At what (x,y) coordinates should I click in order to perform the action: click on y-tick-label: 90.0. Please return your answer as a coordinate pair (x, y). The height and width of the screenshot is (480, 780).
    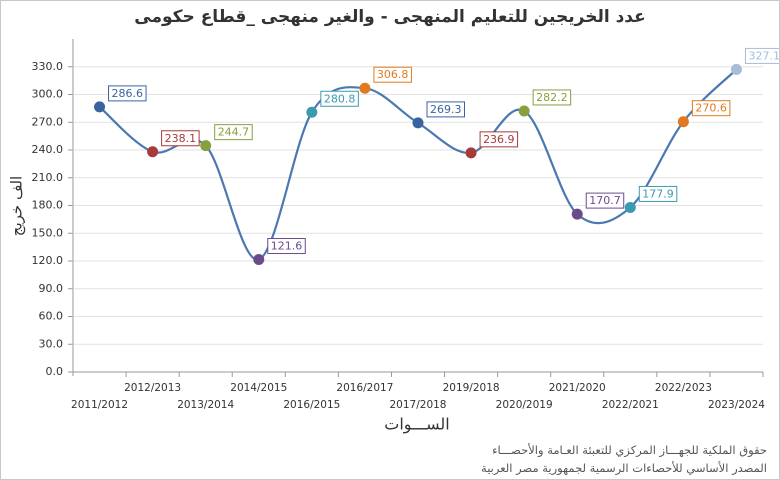
    Looking at the image, I should click on (51, 288).